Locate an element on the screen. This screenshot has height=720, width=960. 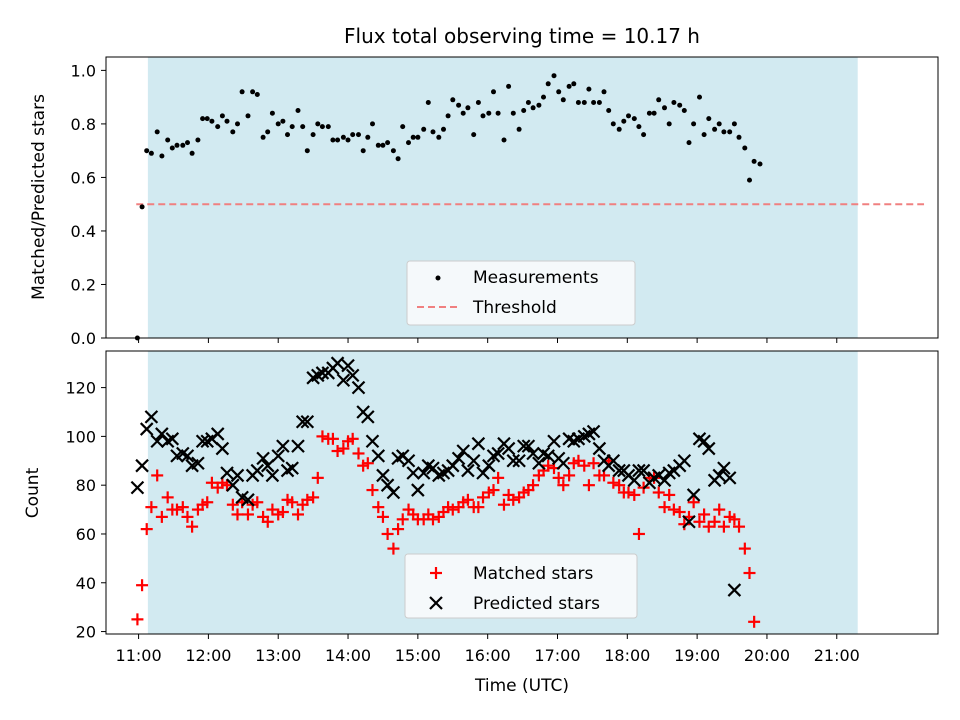
bottom-xtick-label: 12:00 is located at coordinates (208, 655).